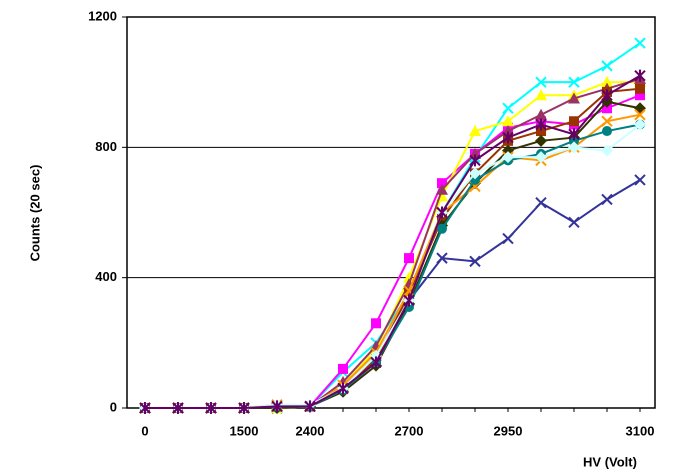 This screenshot has height=476, width=674. Describe the element at coordinates (106, 146) in the screenshot. I see `y-tick-label: 800` at that location.